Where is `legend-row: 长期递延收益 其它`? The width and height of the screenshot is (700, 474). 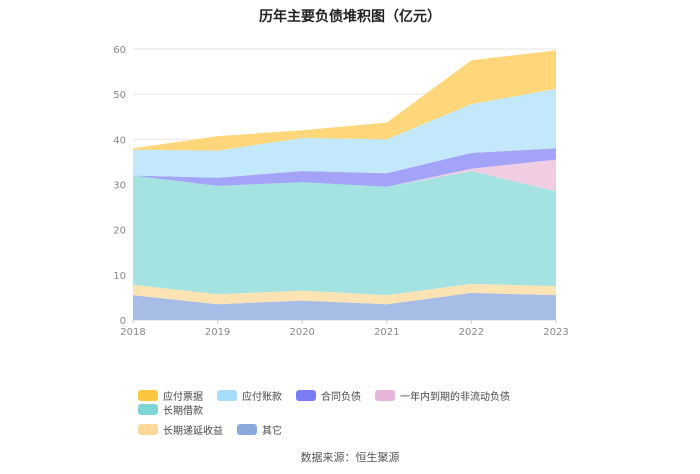
legend-row: 长期递延收益 其它 is located at coordinates (358, 429).